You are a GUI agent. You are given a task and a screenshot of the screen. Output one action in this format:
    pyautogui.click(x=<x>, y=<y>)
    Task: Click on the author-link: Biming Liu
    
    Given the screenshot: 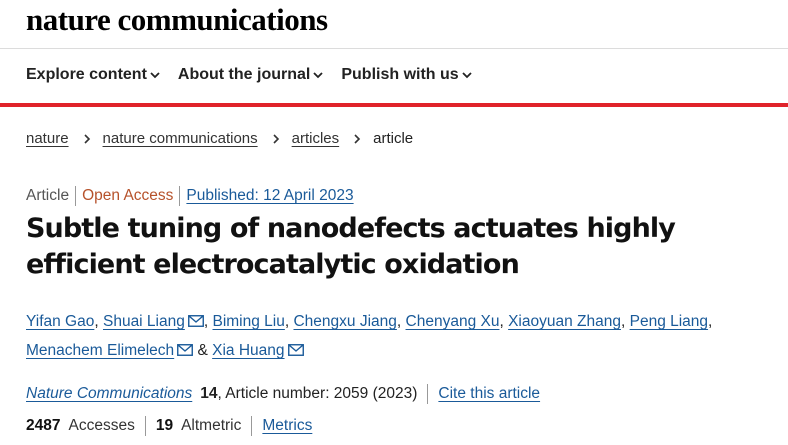 What is the action you would take?
    pyautogui.click(x=248, y=321)
    